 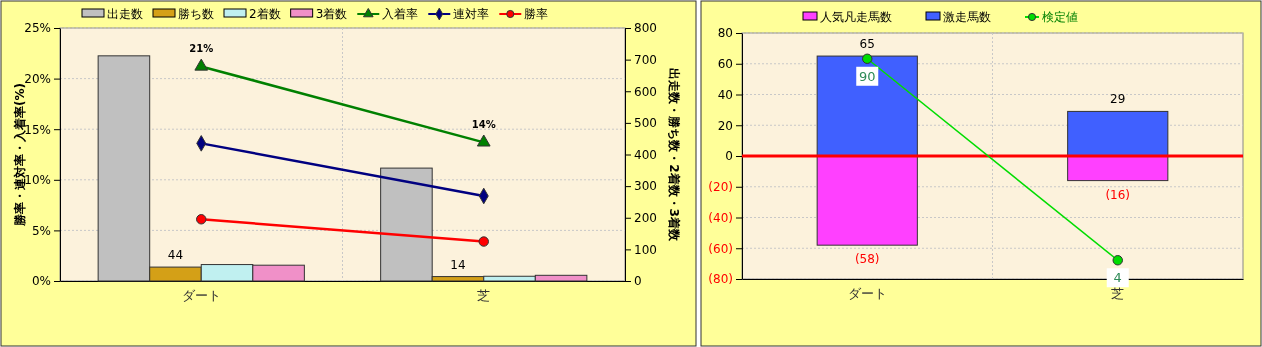 I want to click on legend-label: 3着数, so click(x=331, y=14).